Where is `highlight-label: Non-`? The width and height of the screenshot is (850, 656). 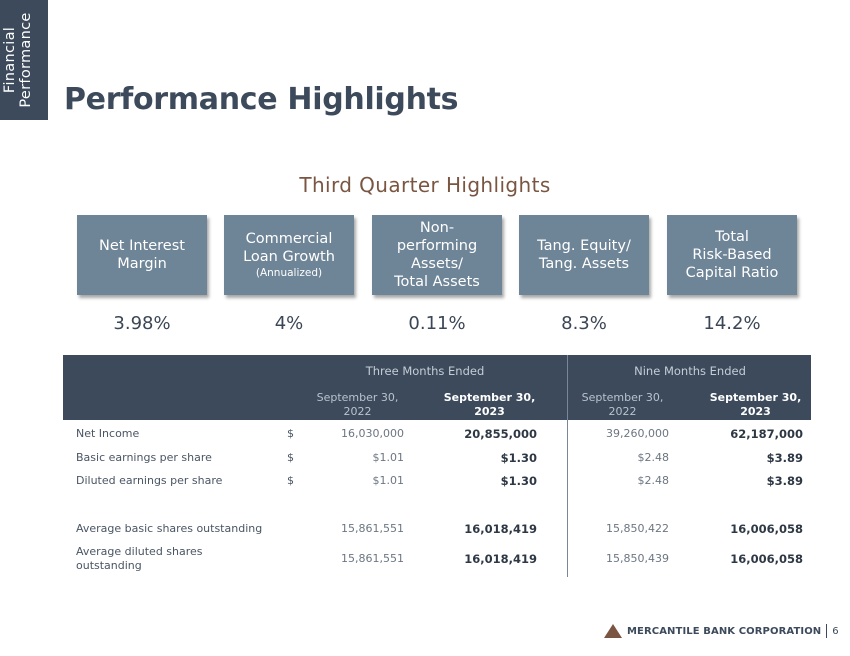
highlight-label: Non- is located at coordinates (437, 228).